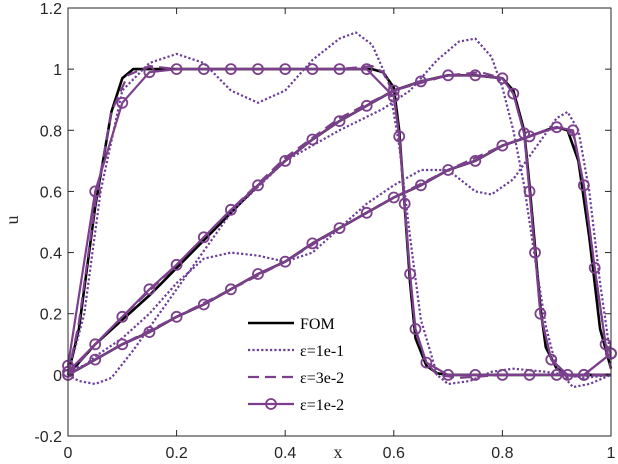 The width and height of the screenshot is (618, 464). What do you see at coordinates (502, 453) in the screenshot?
I see `x-tick-label: 0.8` at bounding box center [502, 453].